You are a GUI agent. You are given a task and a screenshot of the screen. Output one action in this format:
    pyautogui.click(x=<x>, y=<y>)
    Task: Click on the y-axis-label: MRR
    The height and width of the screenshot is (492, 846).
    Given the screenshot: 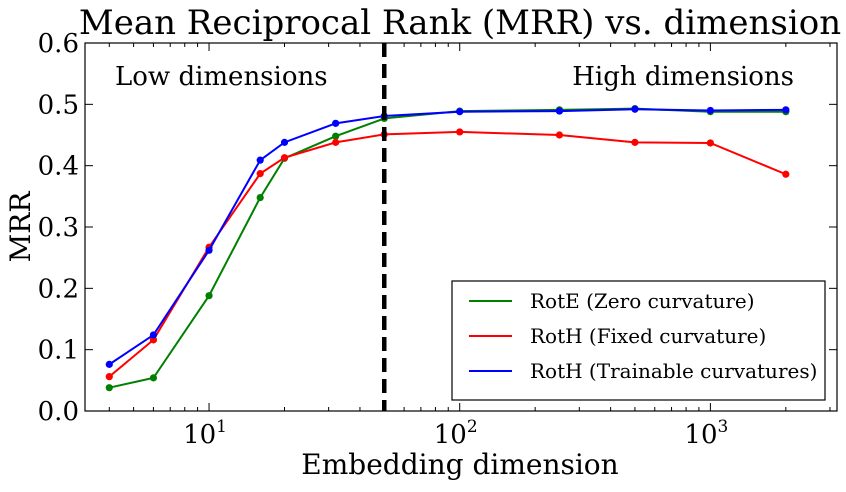 What is the action you would take?
    pyautogui.click(x=20, y=227)
    